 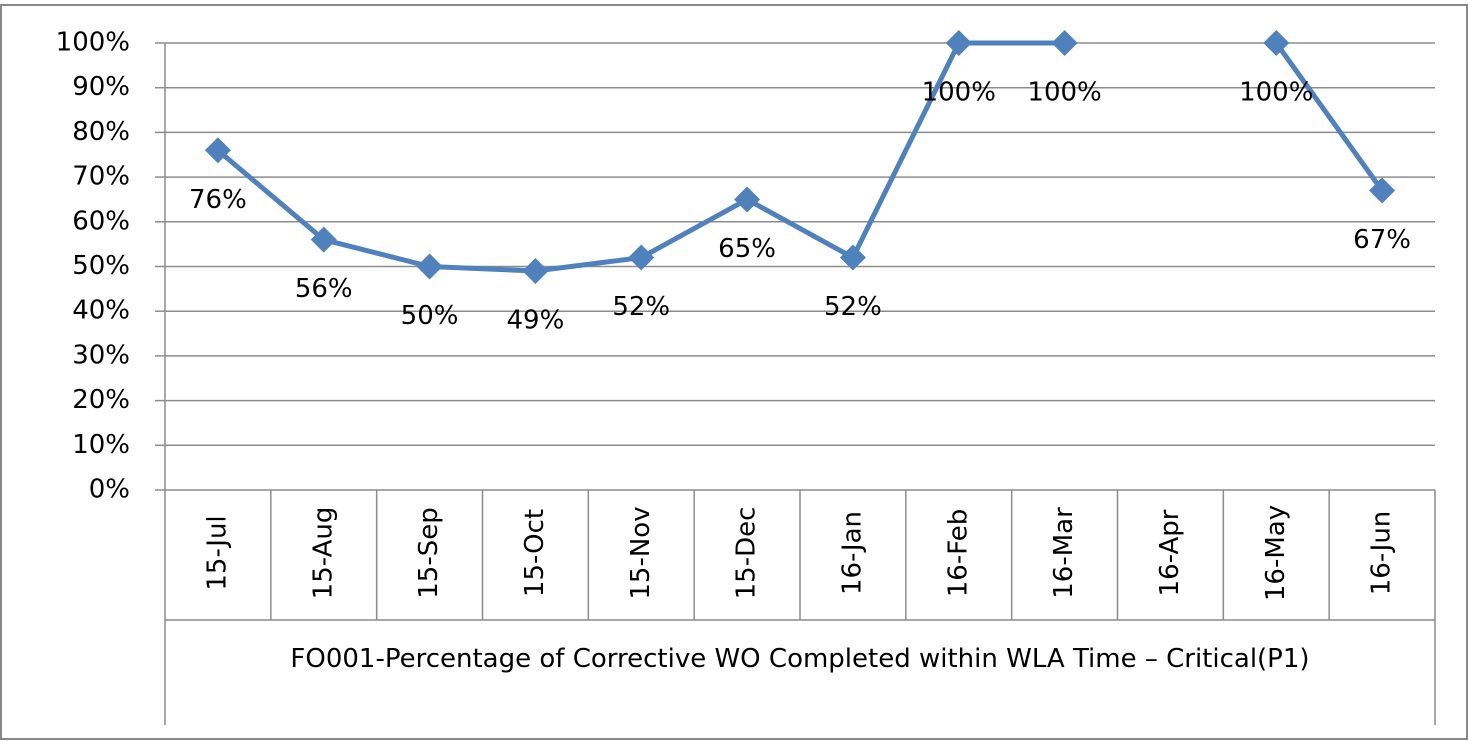 I want to click on x-tick-label: 15-Dec, so click(x=747, y=553).